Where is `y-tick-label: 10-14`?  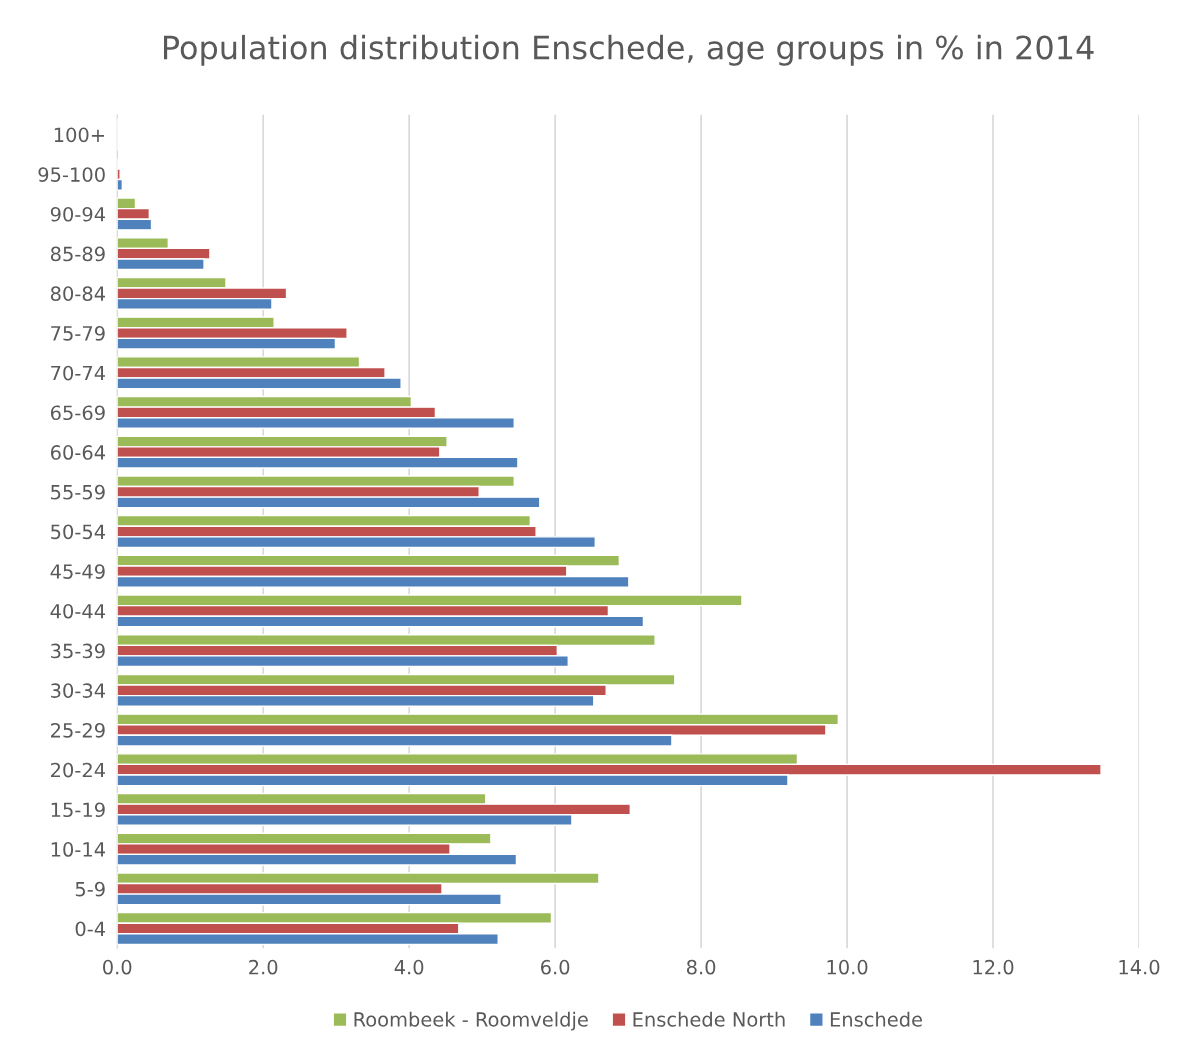
y-tick-label: 10-14 is located at coordinates (78, 849).